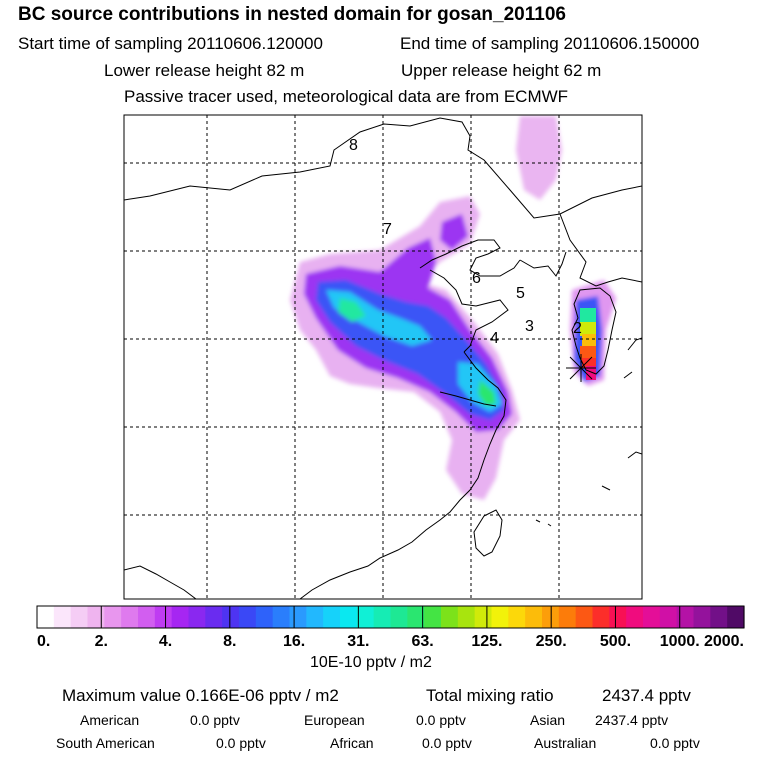 Image resolution: width=768 pixels, height=768 pixels. What do you see at coordinates (229, 641) in the screenshot?
I see `colorbar-tick-label: 8.` at bounding box center [229, 641].